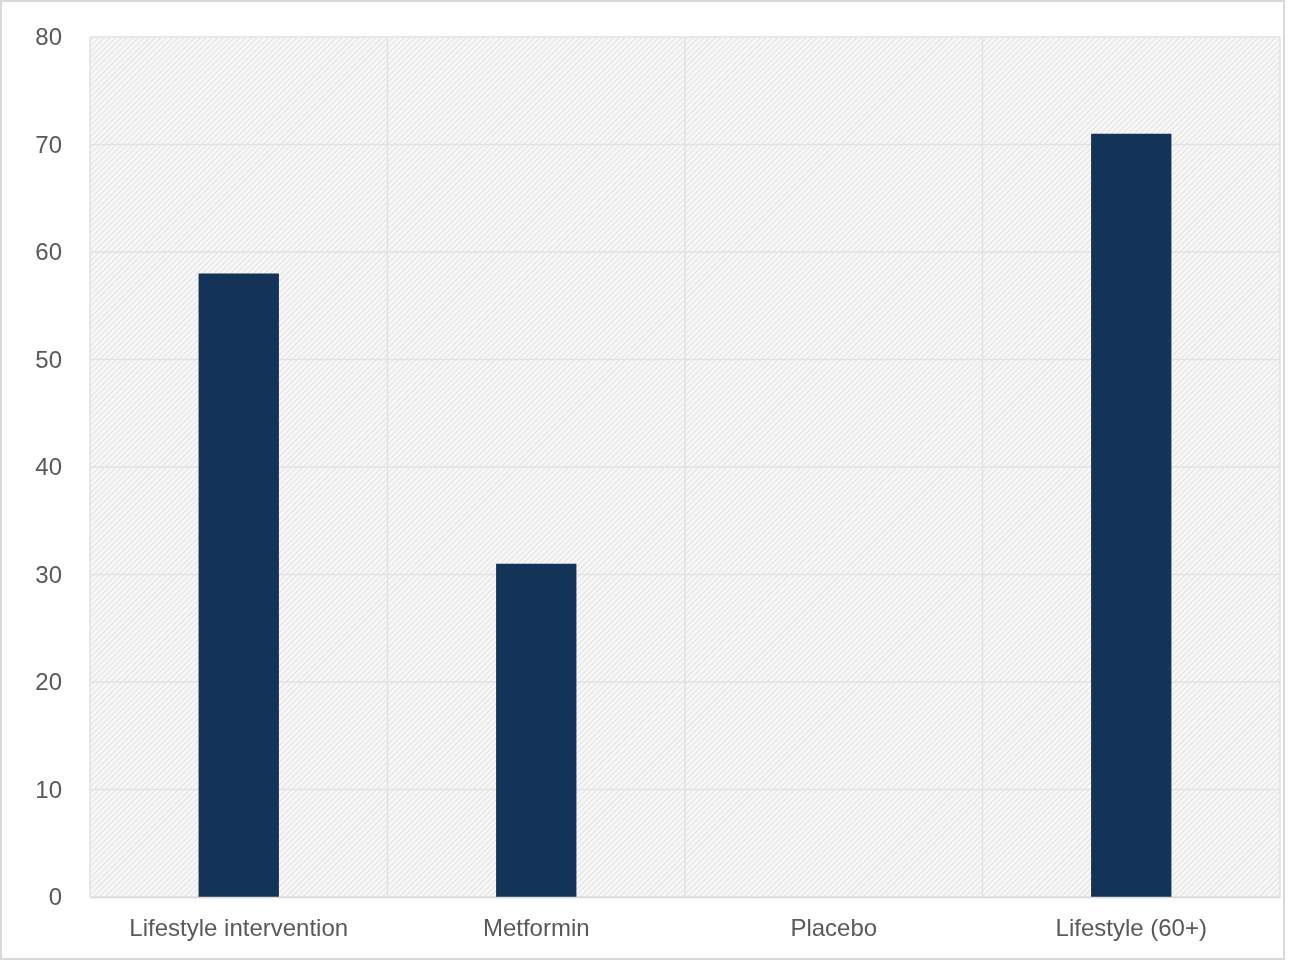 This screenshot has height=964, width=1289. What do you see at coordinates (48, 467) in the screenshot?
I see `y-tick-label: 40` at bounding box center [48, 467].